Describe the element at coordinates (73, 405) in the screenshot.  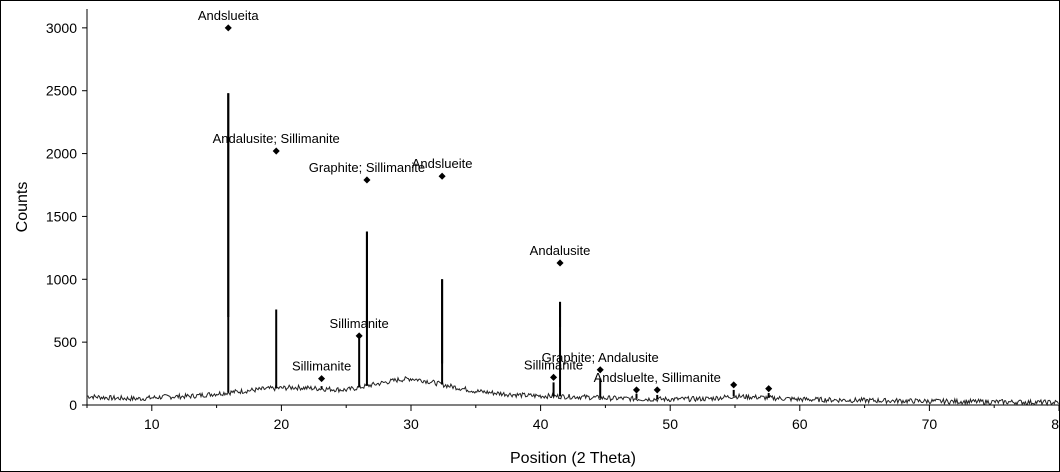
I see `y-tick-label: 0` at that location.